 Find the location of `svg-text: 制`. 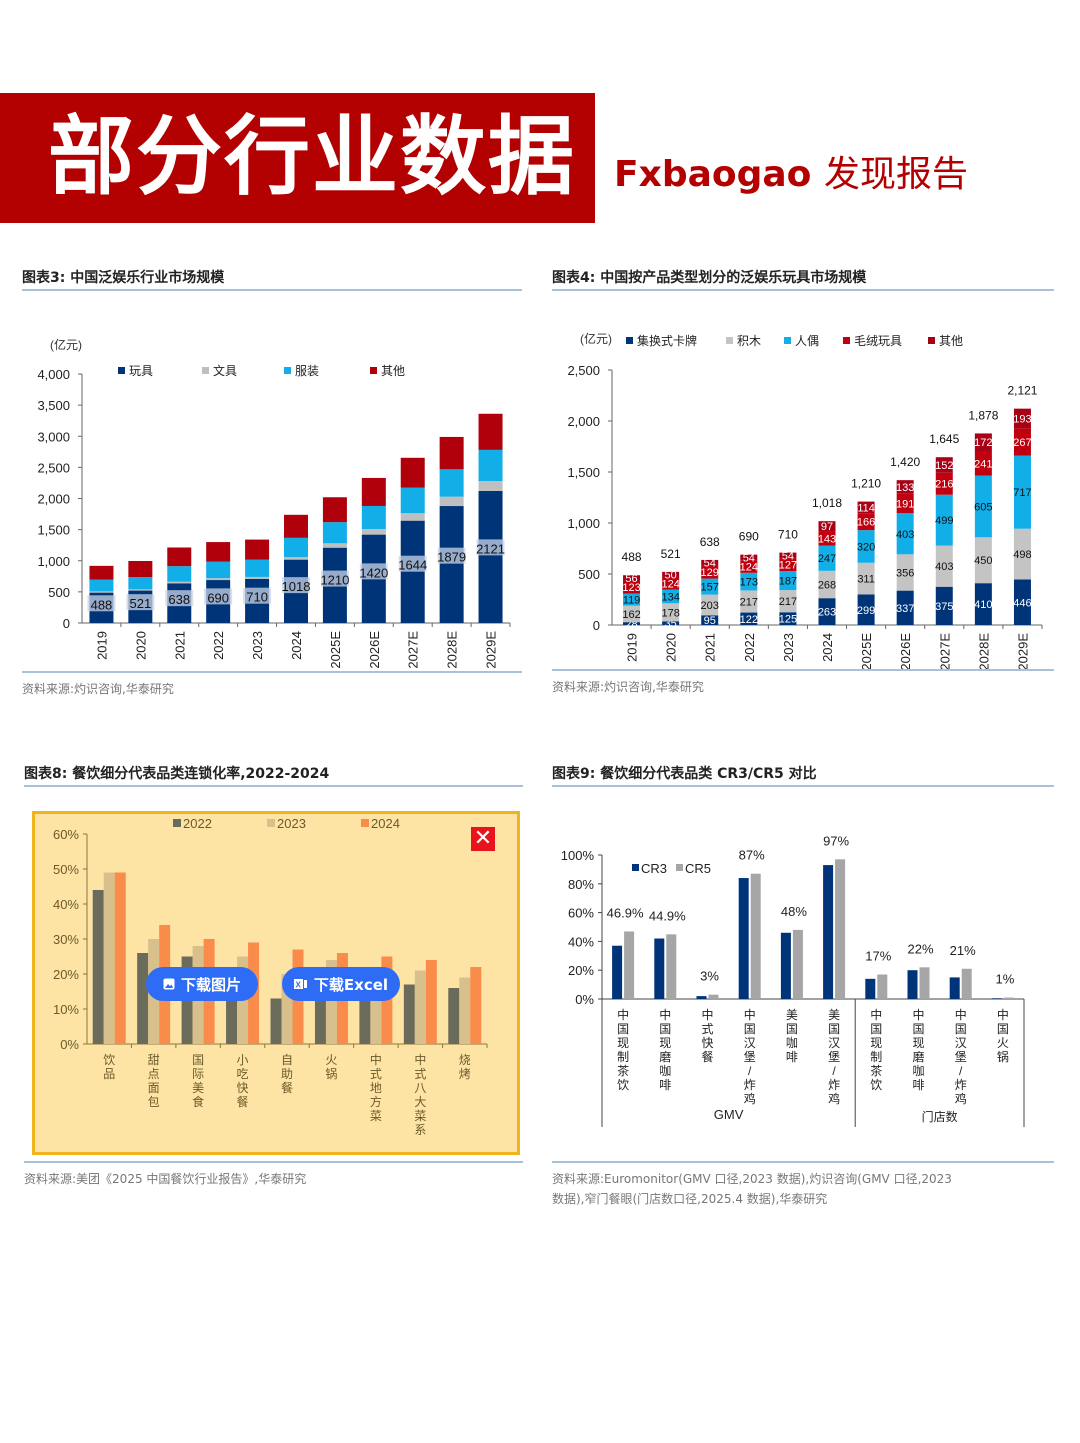

svg-text: 制 is located at coordinates (876, 1057).